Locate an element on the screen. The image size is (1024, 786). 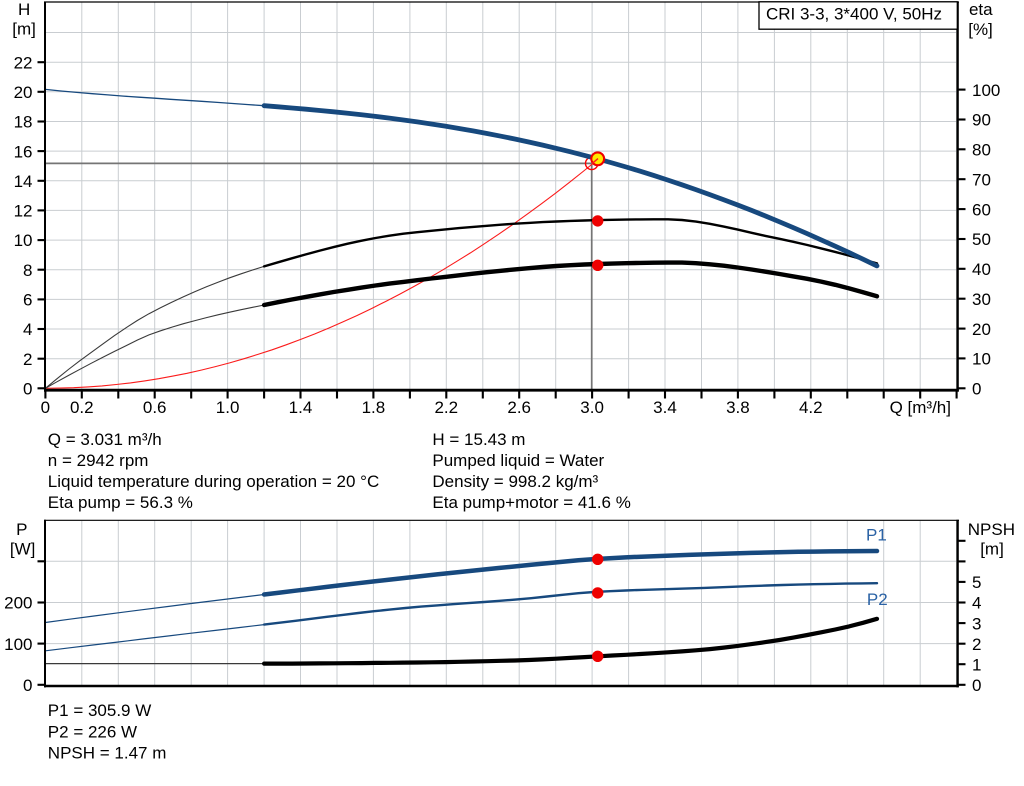
svg-text: Eta pump+motor = 41.6 % is located at coordinates (531, 502).